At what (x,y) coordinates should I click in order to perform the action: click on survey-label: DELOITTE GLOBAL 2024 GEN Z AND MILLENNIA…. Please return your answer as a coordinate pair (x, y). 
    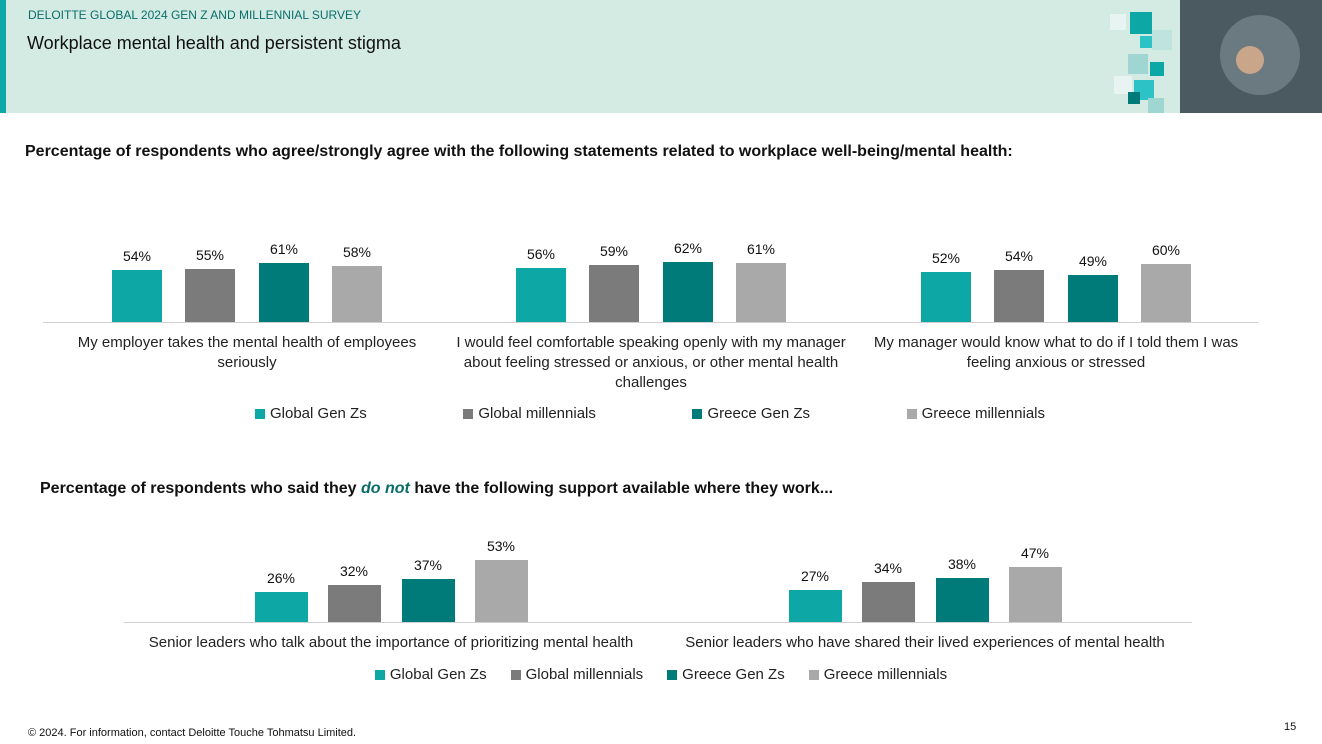
    Looking at the image, I should click on (195, 15).